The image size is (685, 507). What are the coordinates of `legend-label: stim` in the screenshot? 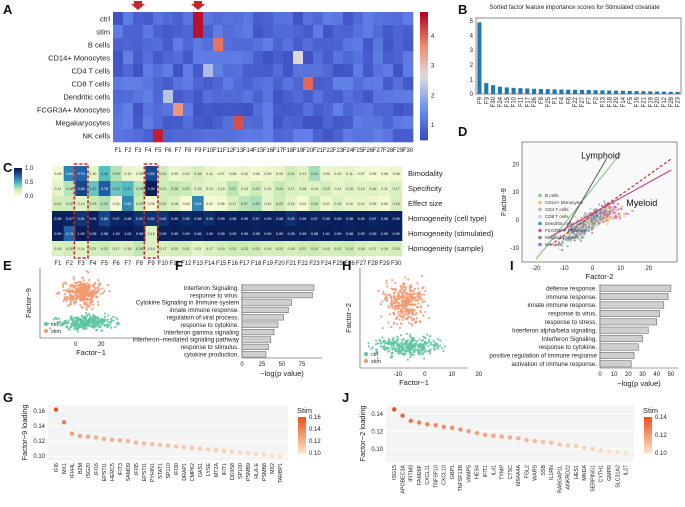 It's located at (56, 332).